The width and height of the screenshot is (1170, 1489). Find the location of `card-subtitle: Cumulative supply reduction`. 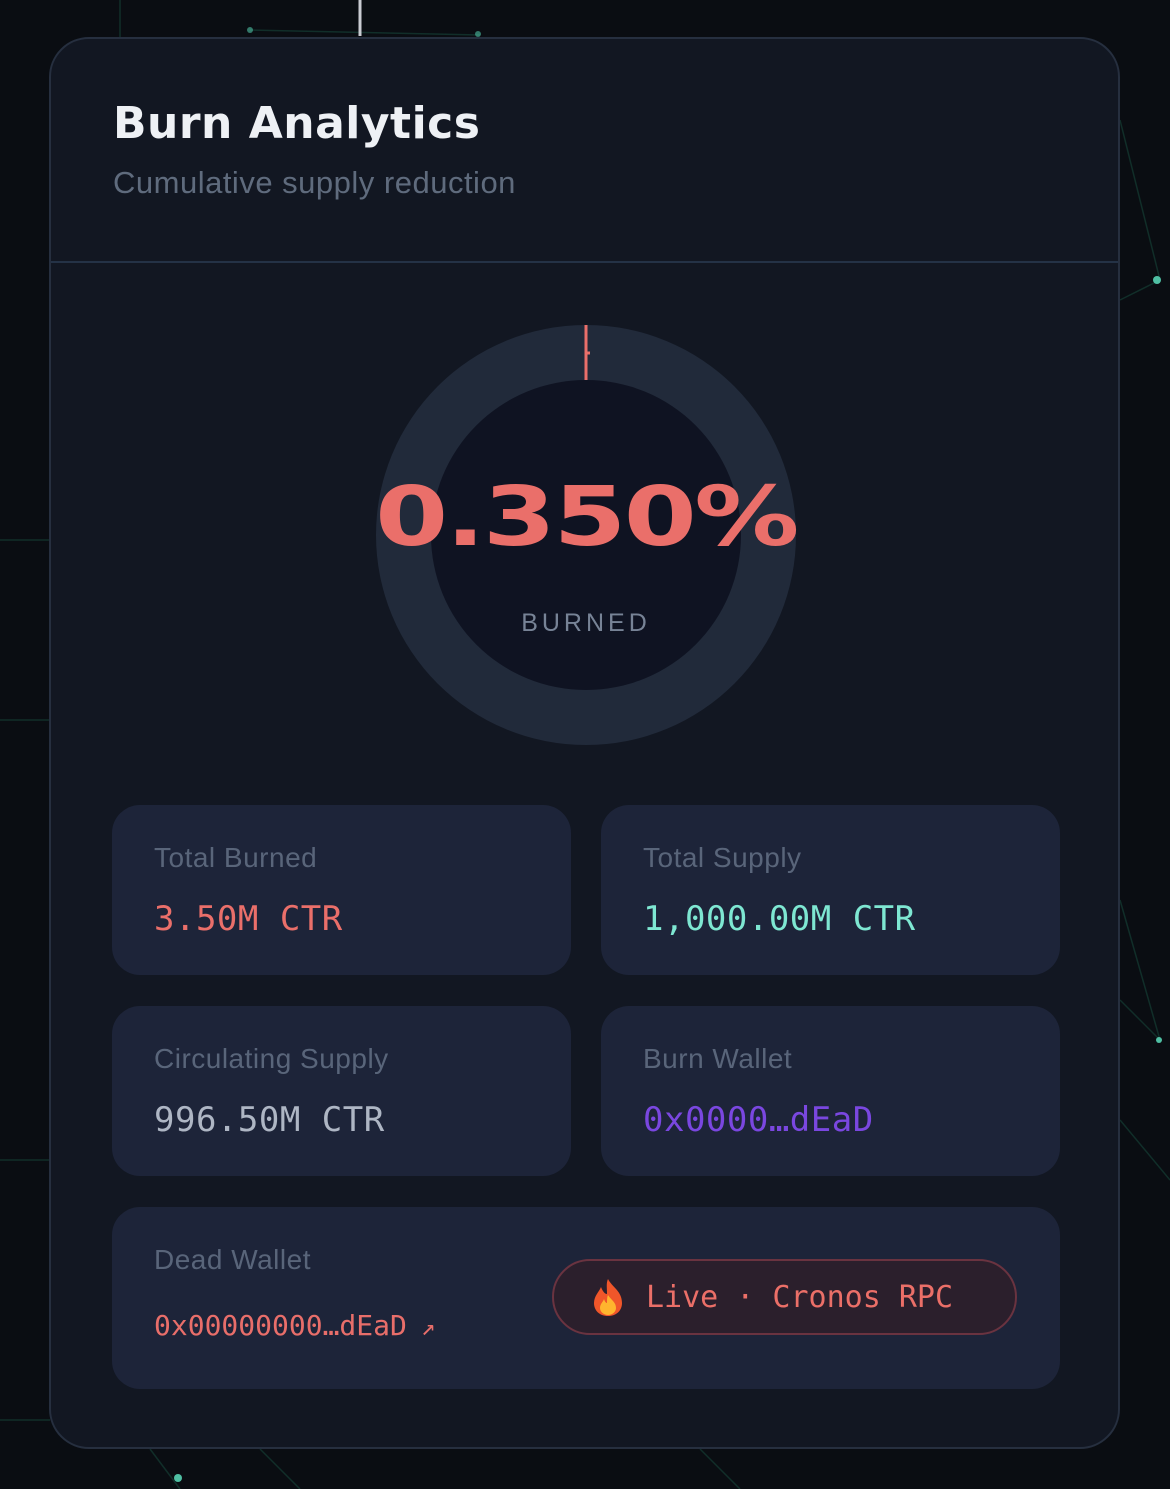

card-subtitle: Cumulative supply reduction is located at coordinates (314, 182).